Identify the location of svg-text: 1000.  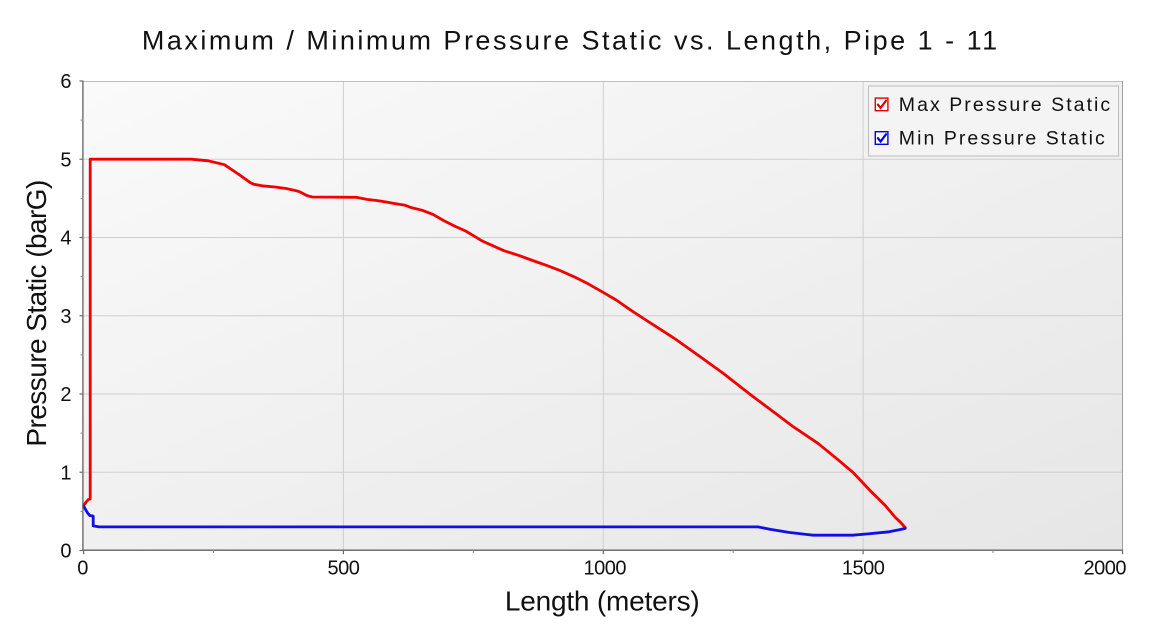
(605, 569).